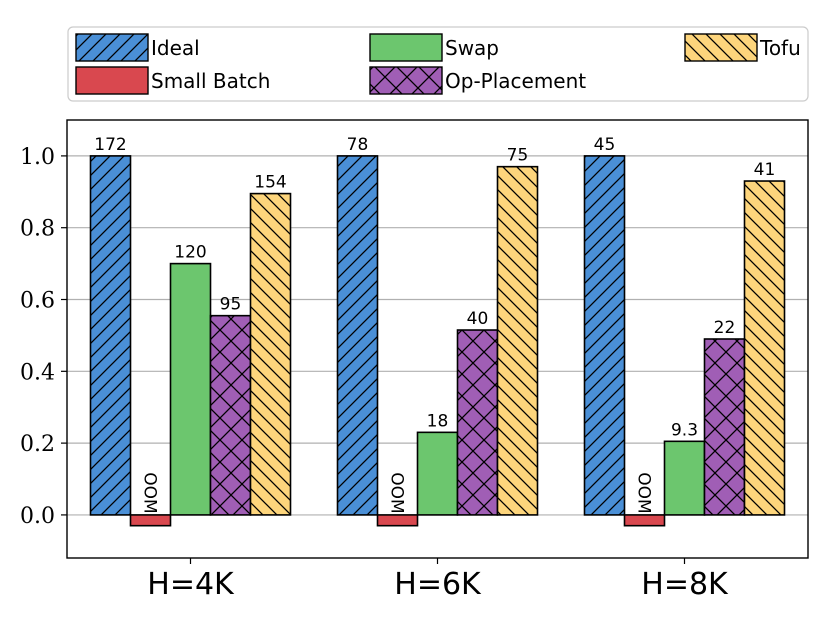  Describe the element at coordinates (270, 183) in the screenshot. I see `bar-label-tofu-h-4k: 154` at that location.